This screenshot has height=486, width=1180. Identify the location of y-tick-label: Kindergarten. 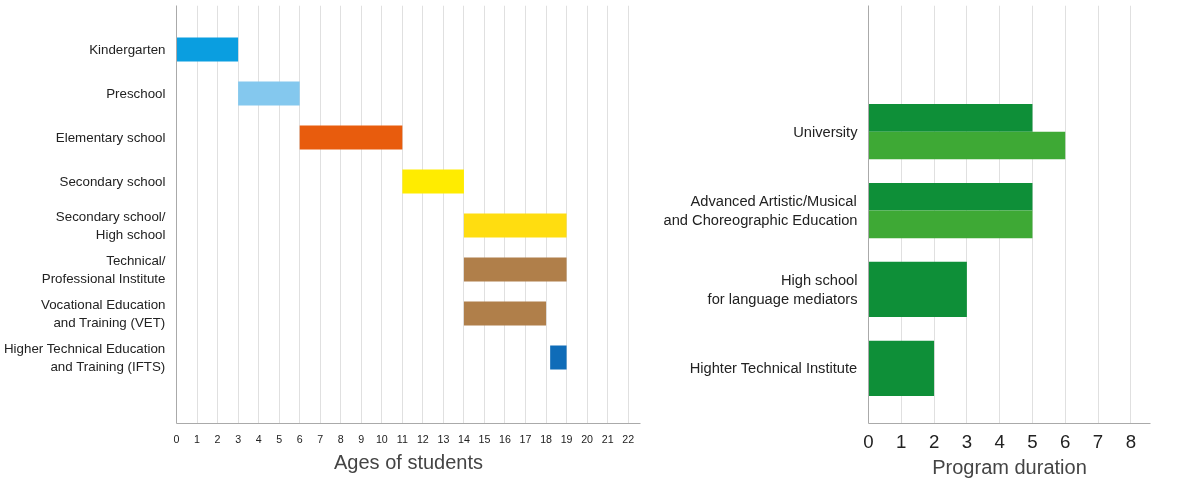
(127, 49).